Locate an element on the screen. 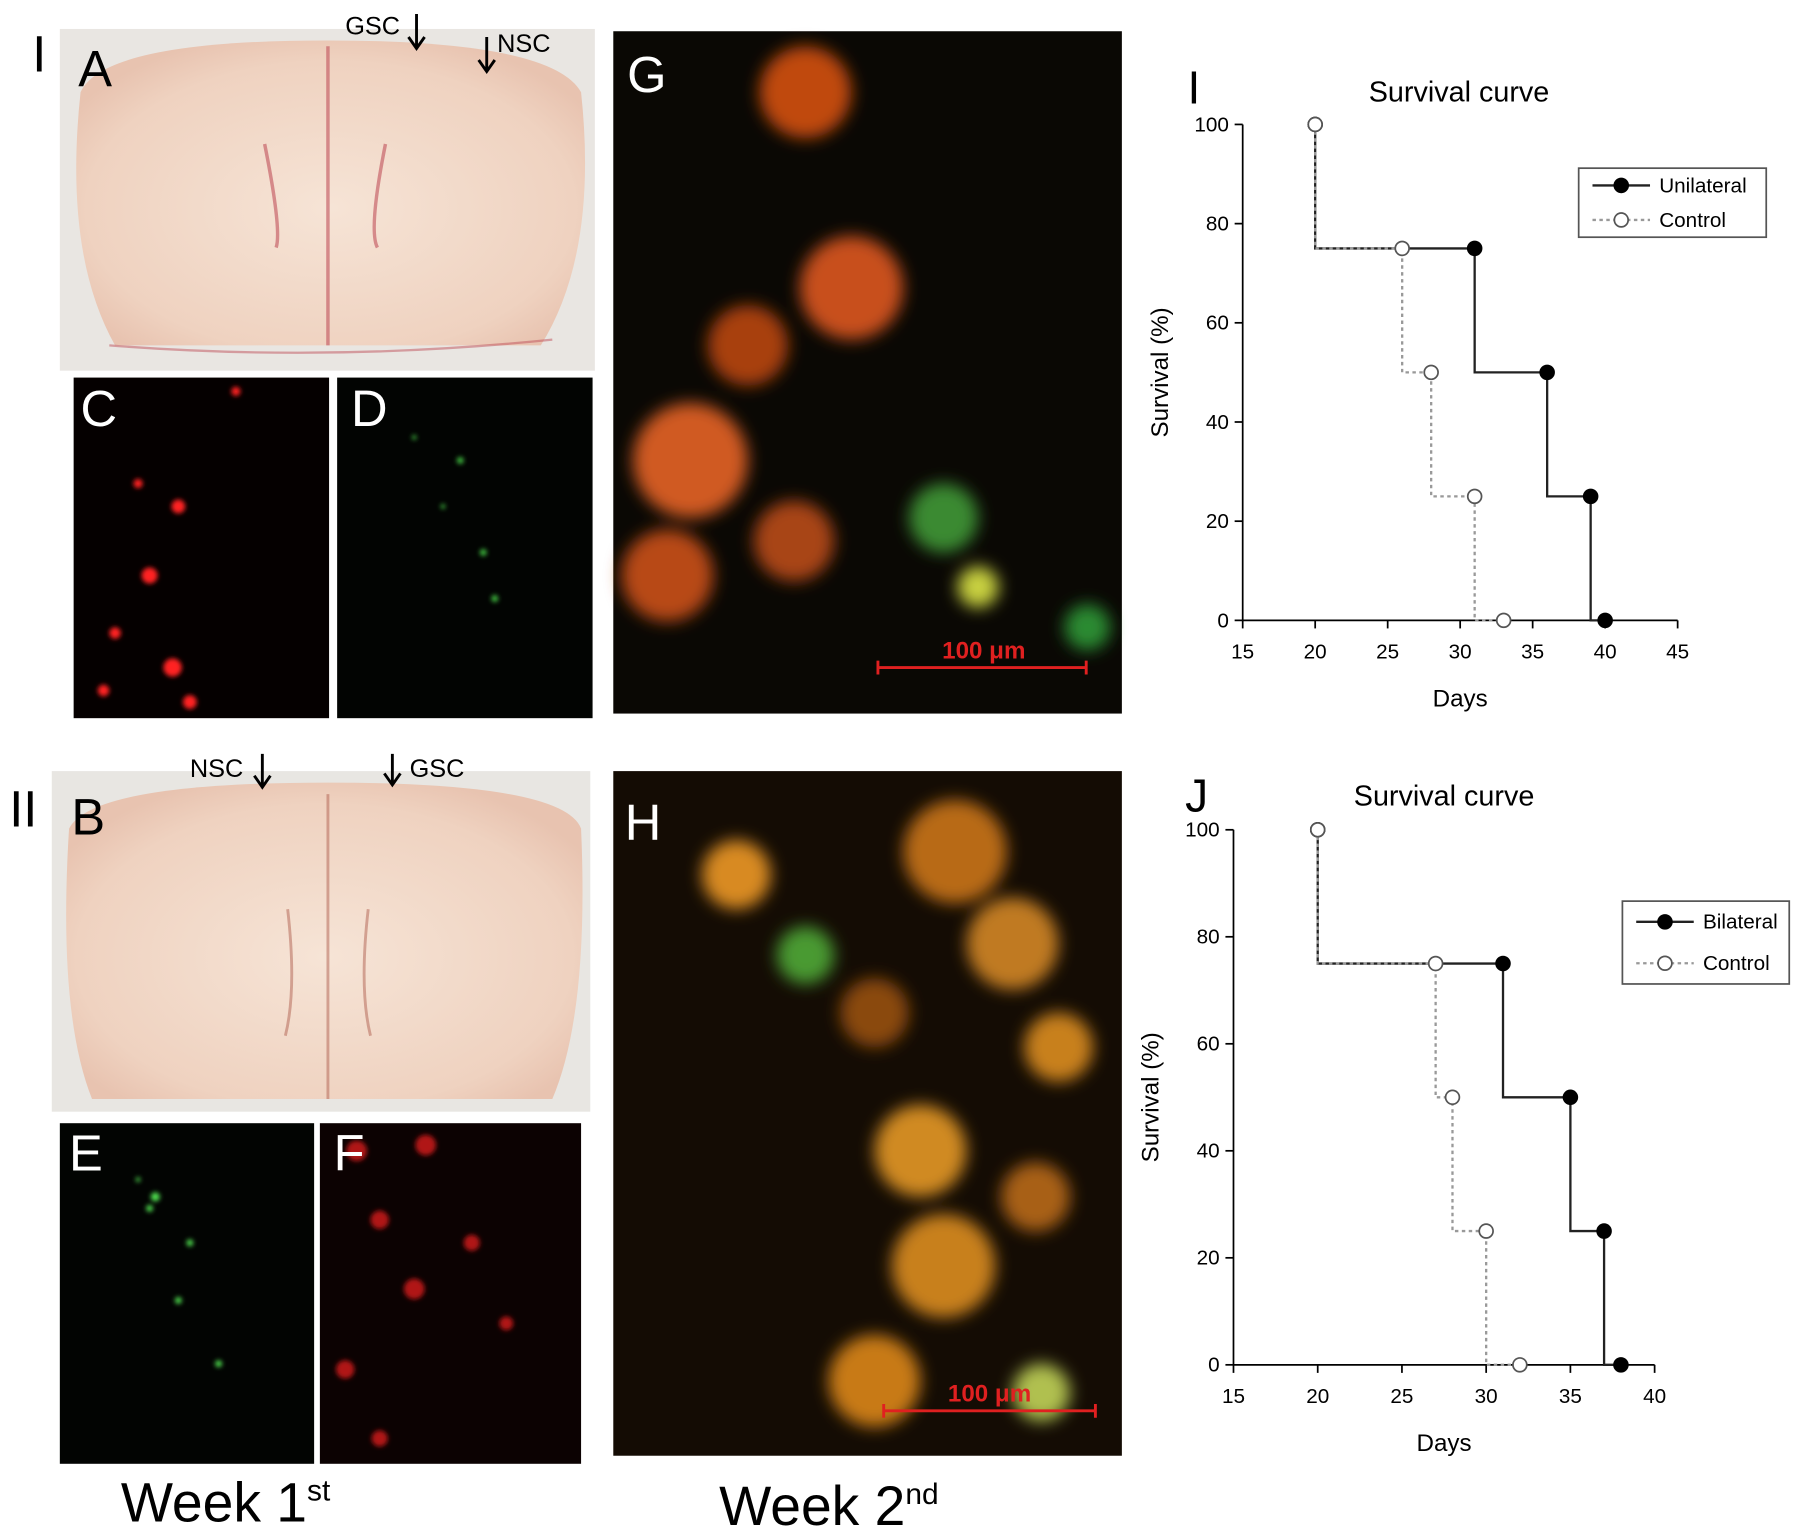 This screenshot has width=1795, height=1533. photo-a is located at coordinates (327, 199).